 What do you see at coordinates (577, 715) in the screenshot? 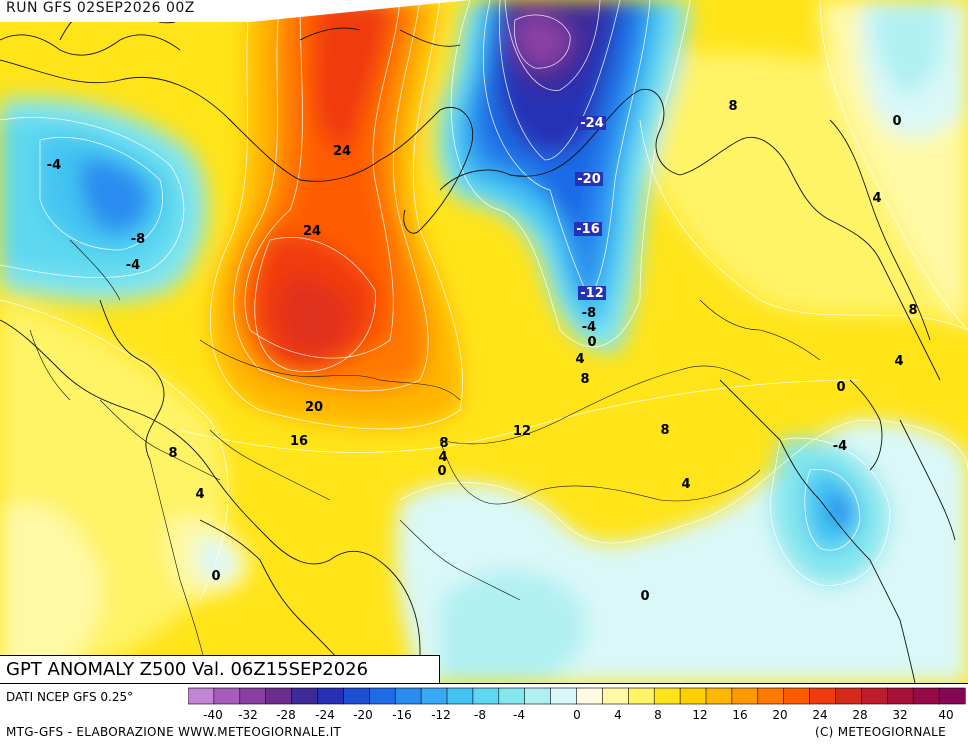
I see `legend-tick-label: 0` at bounding box center [577, 715].